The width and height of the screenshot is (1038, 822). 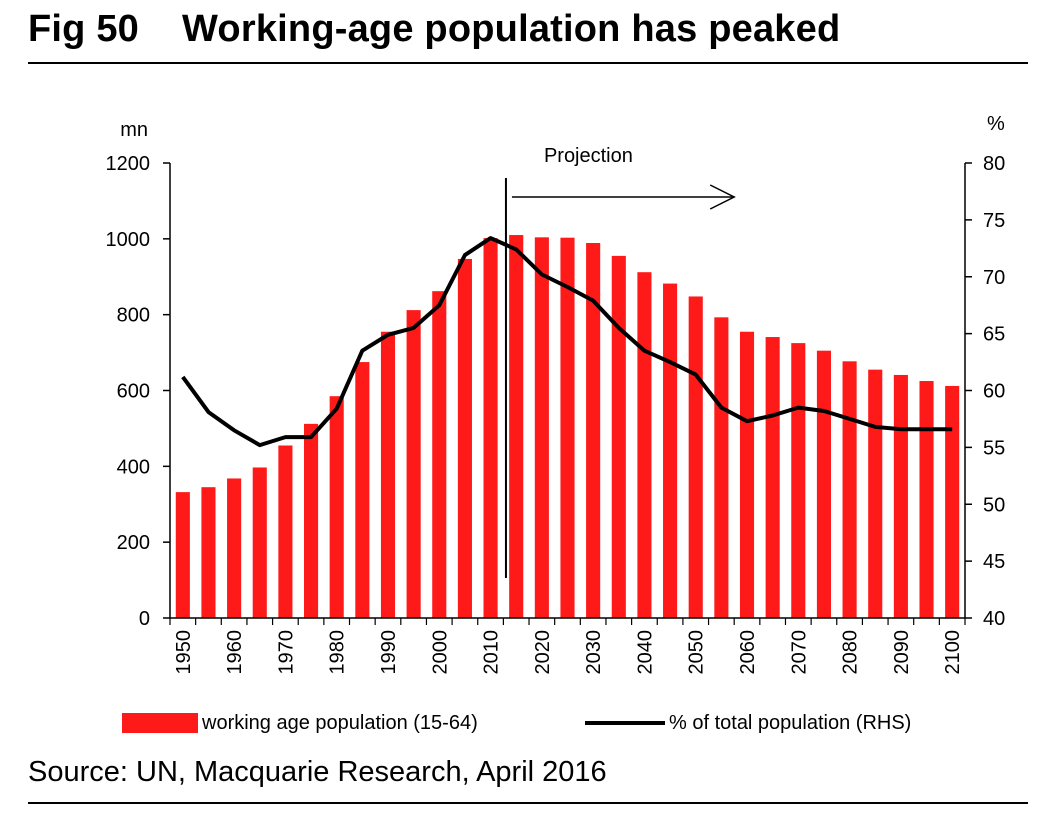 I want to click on left-tick-label-1200: 1200, so click(x=128, y=164).